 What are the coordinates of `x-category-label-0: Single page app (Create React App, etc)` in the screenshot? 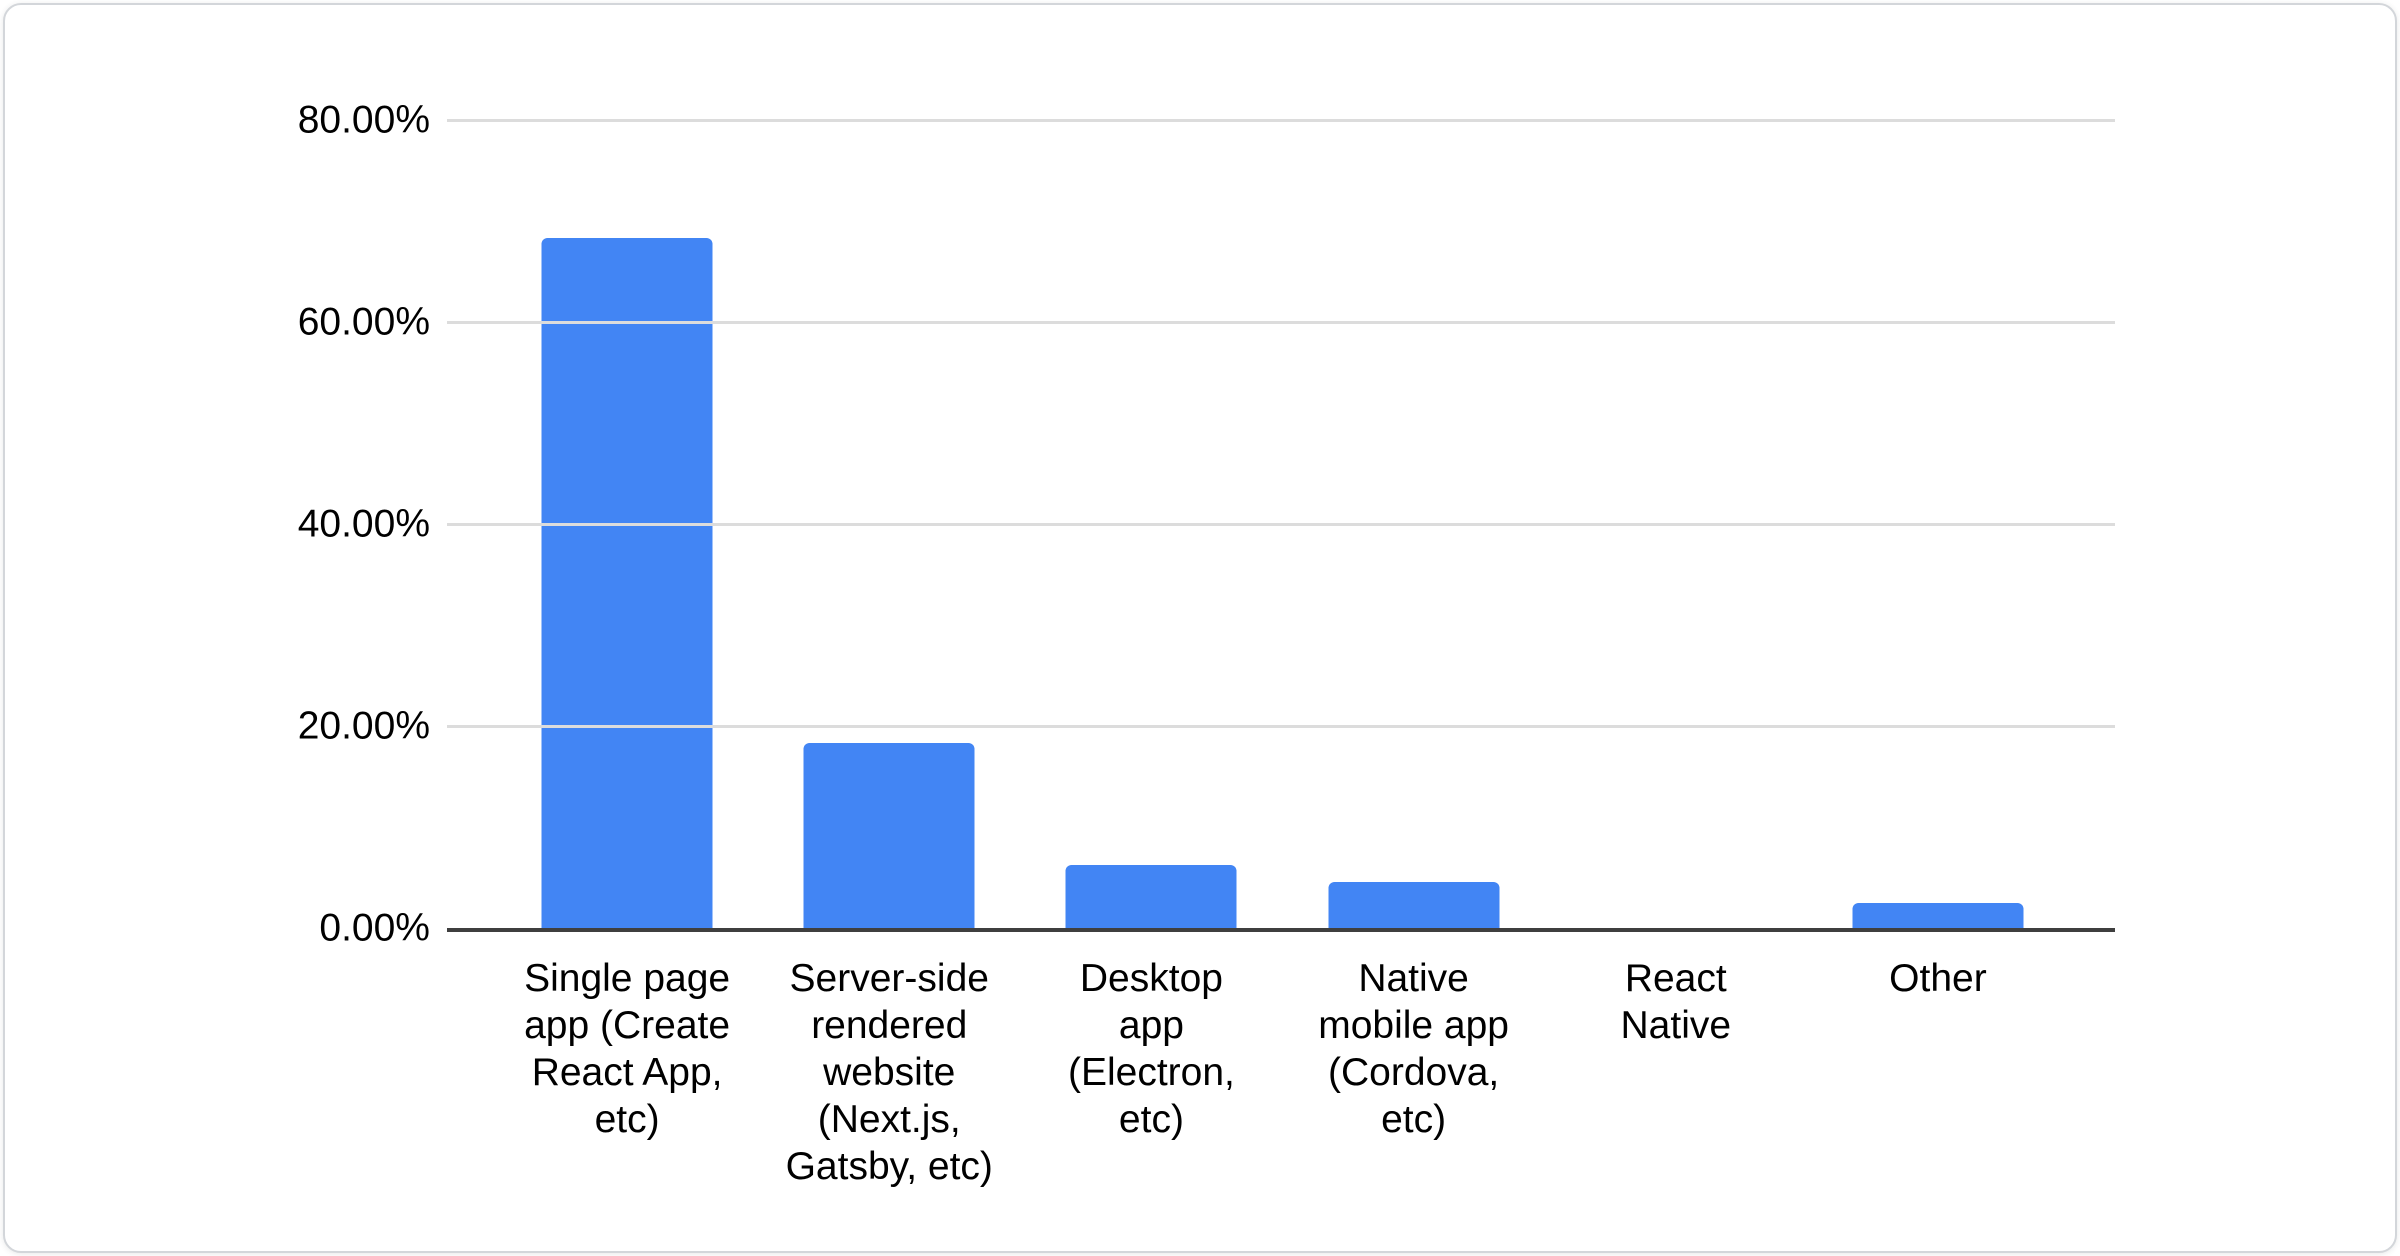 It's located at (627, 1049).